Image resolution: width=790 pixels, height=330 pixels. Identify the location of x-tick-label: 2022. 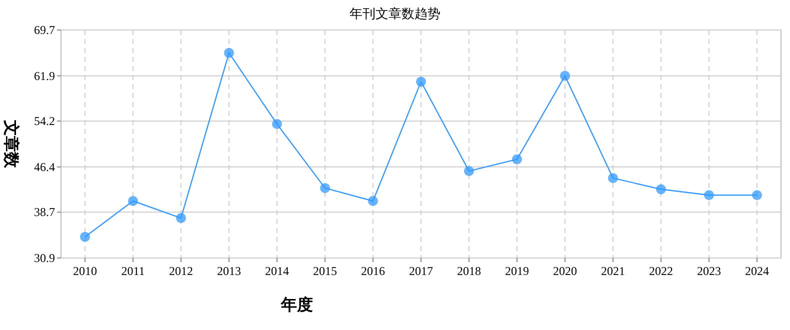
(661, 271).